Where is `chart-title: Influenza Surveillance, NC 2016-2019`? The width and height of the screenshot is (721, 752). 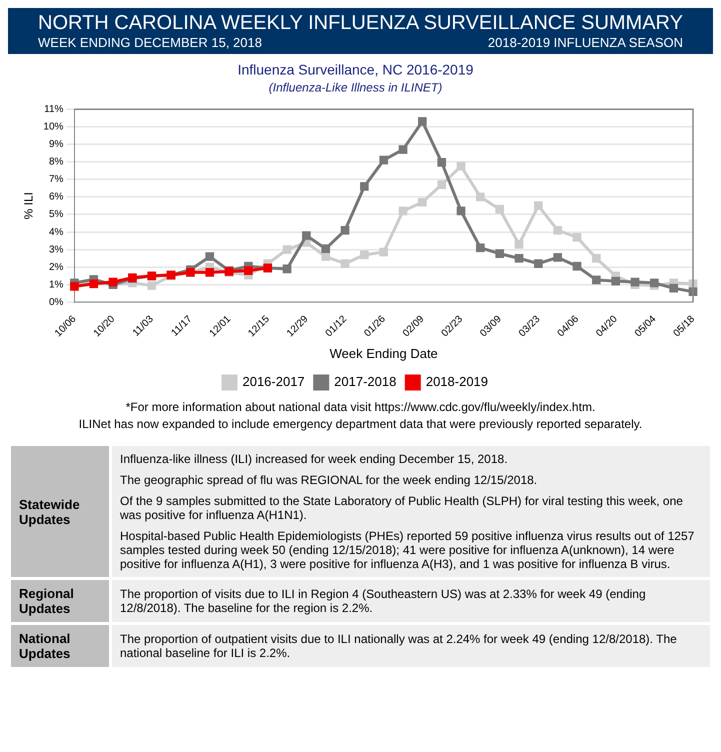
chart-title: Influenza Surveillance, NC 2016-2019 is located at coordinates (356, 69).